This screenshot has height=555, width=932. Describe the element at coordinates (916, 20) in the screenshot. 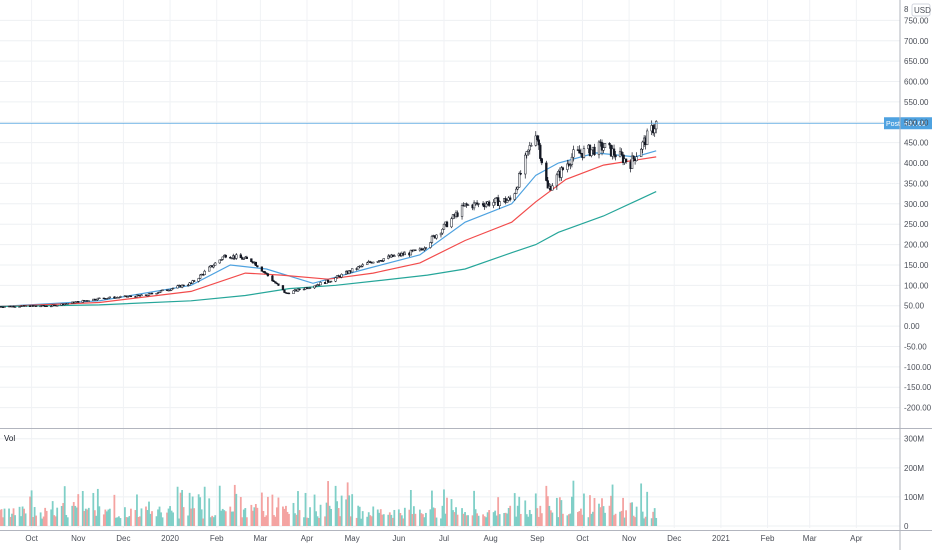

I see `price-tick-label: 750.00` at that location.